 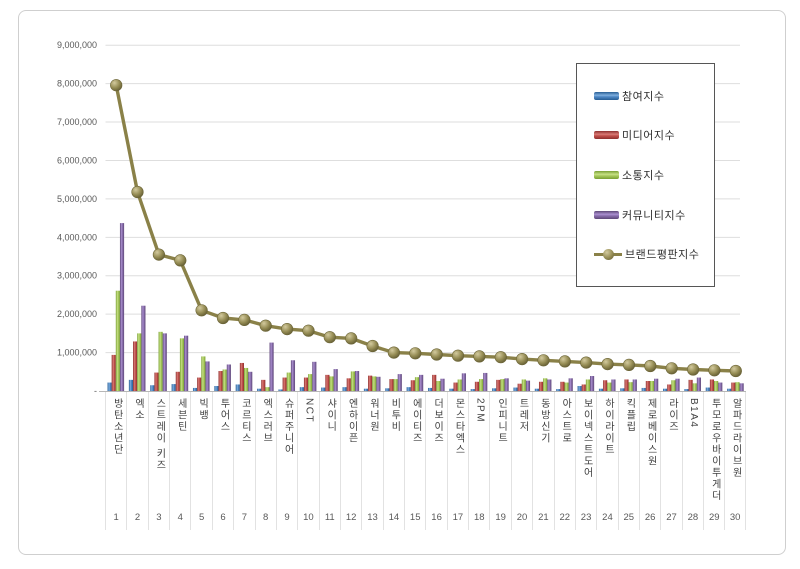 I want to click on category-cell: 하이라이트 24, so click(x=606, y=461).